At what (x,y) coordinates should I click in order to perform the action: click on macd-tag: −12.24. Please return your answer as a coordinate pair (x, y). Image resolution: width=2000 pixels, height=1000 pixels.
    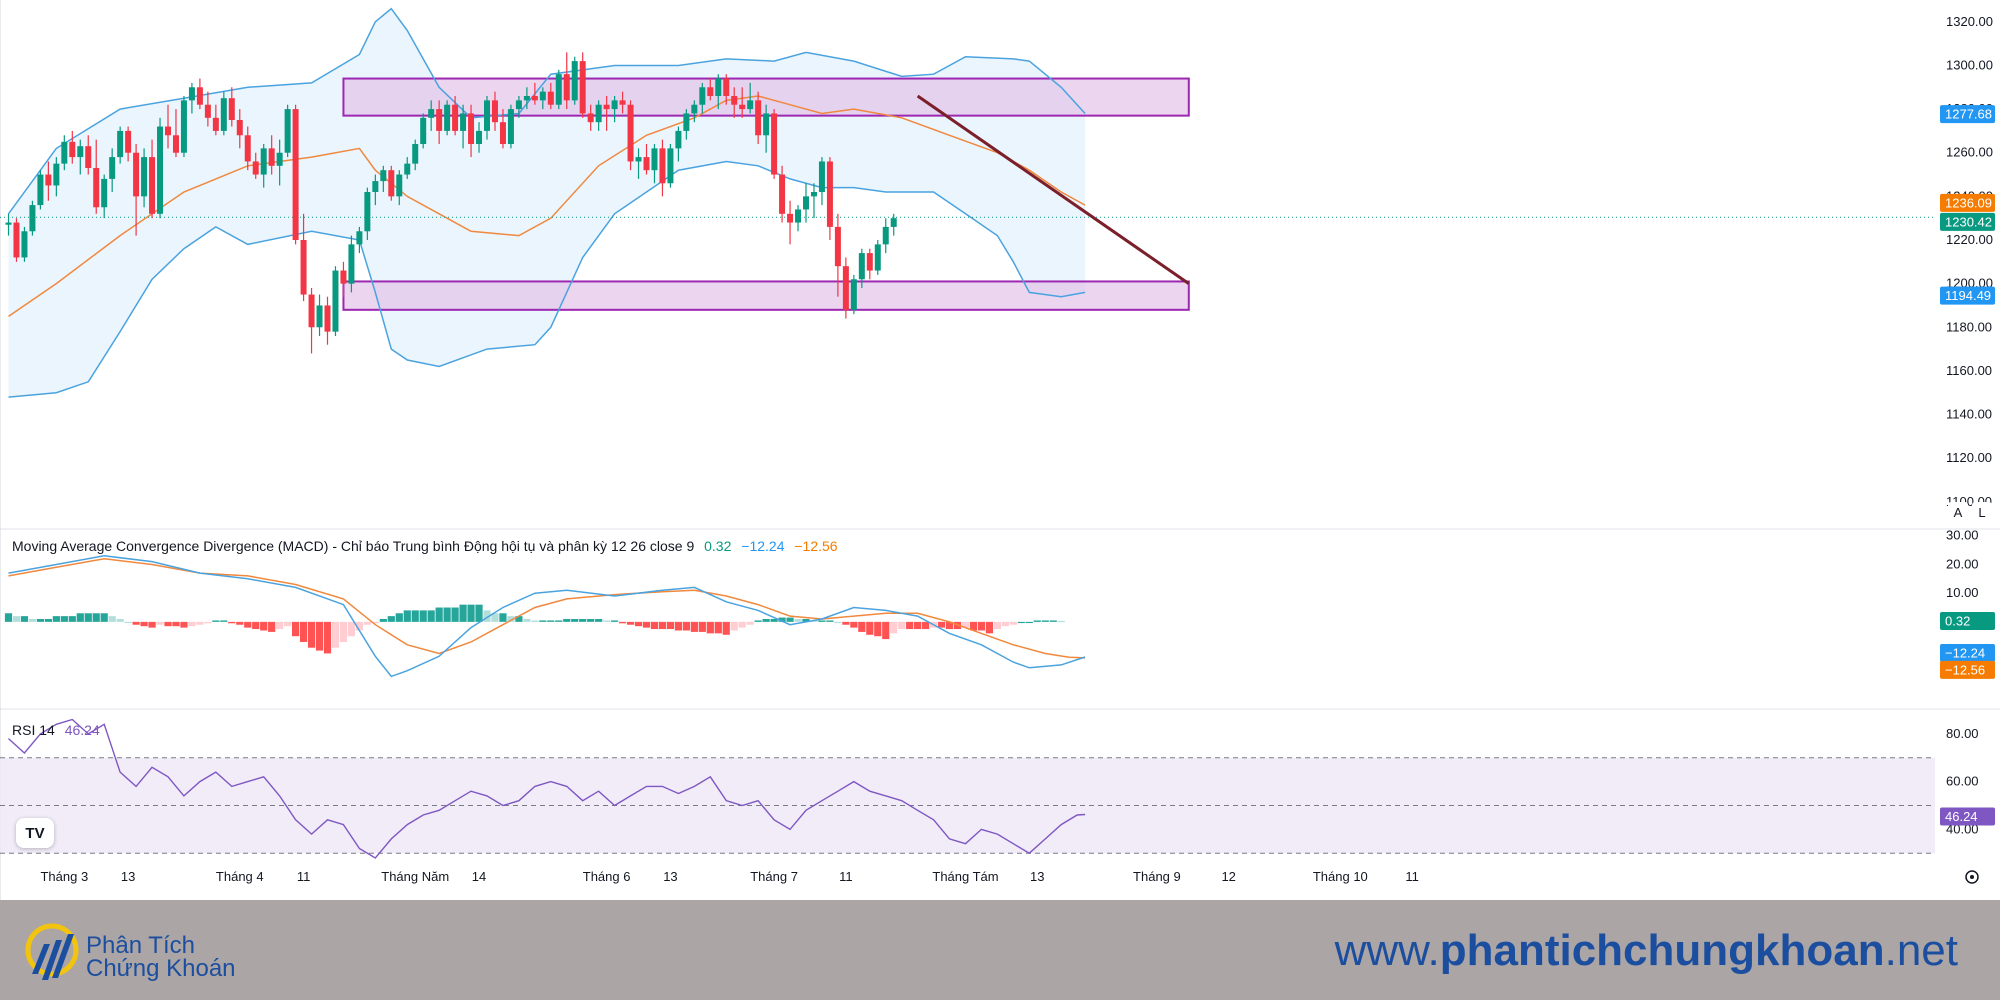
    Looking at the image, I should click on (1965, 653).